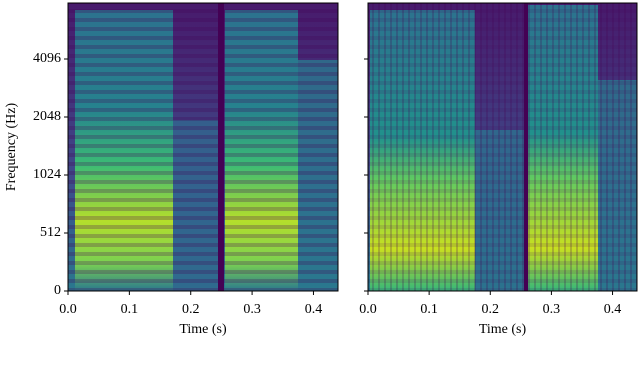  Describe the element at coordinates (47, 174) in the screenshot. I see `y-tick-label: 1024` at that location.